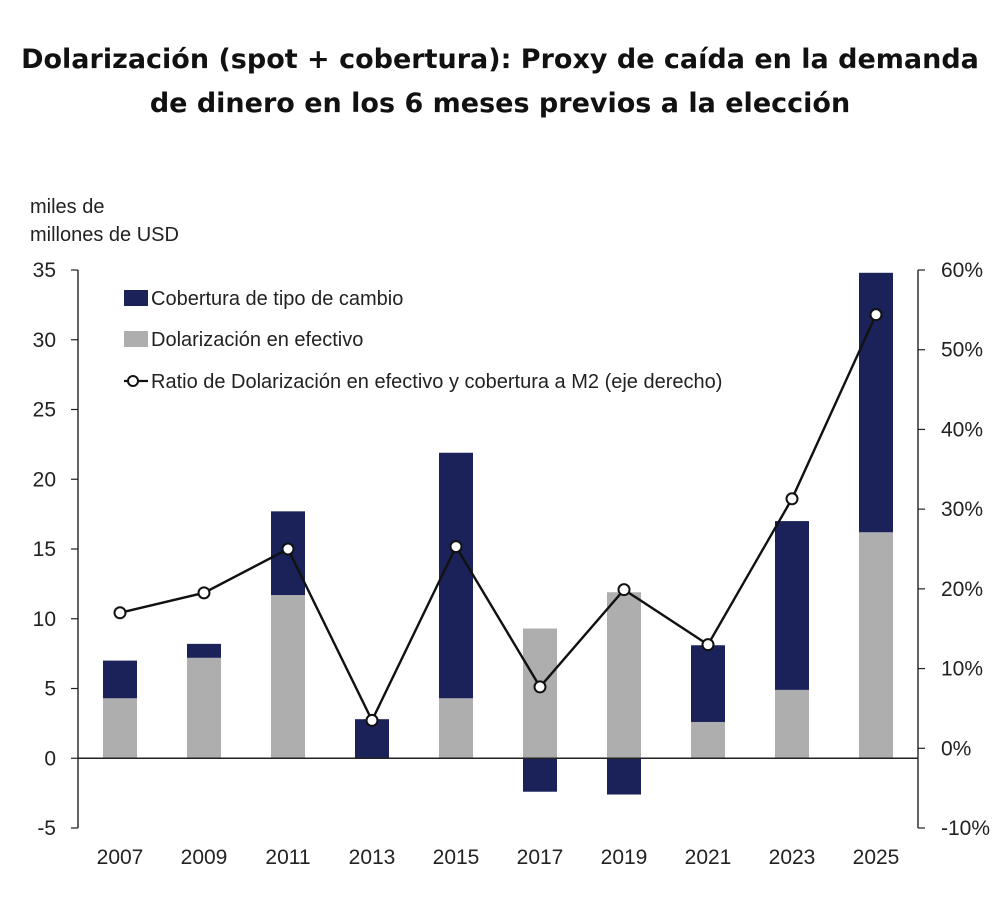 Image resolution: width=1000 pixels, height=903 pixels. Describe the element at coordinates (962, 270) in the screenshot. I see `y2-tick-label: 60%` at that location.